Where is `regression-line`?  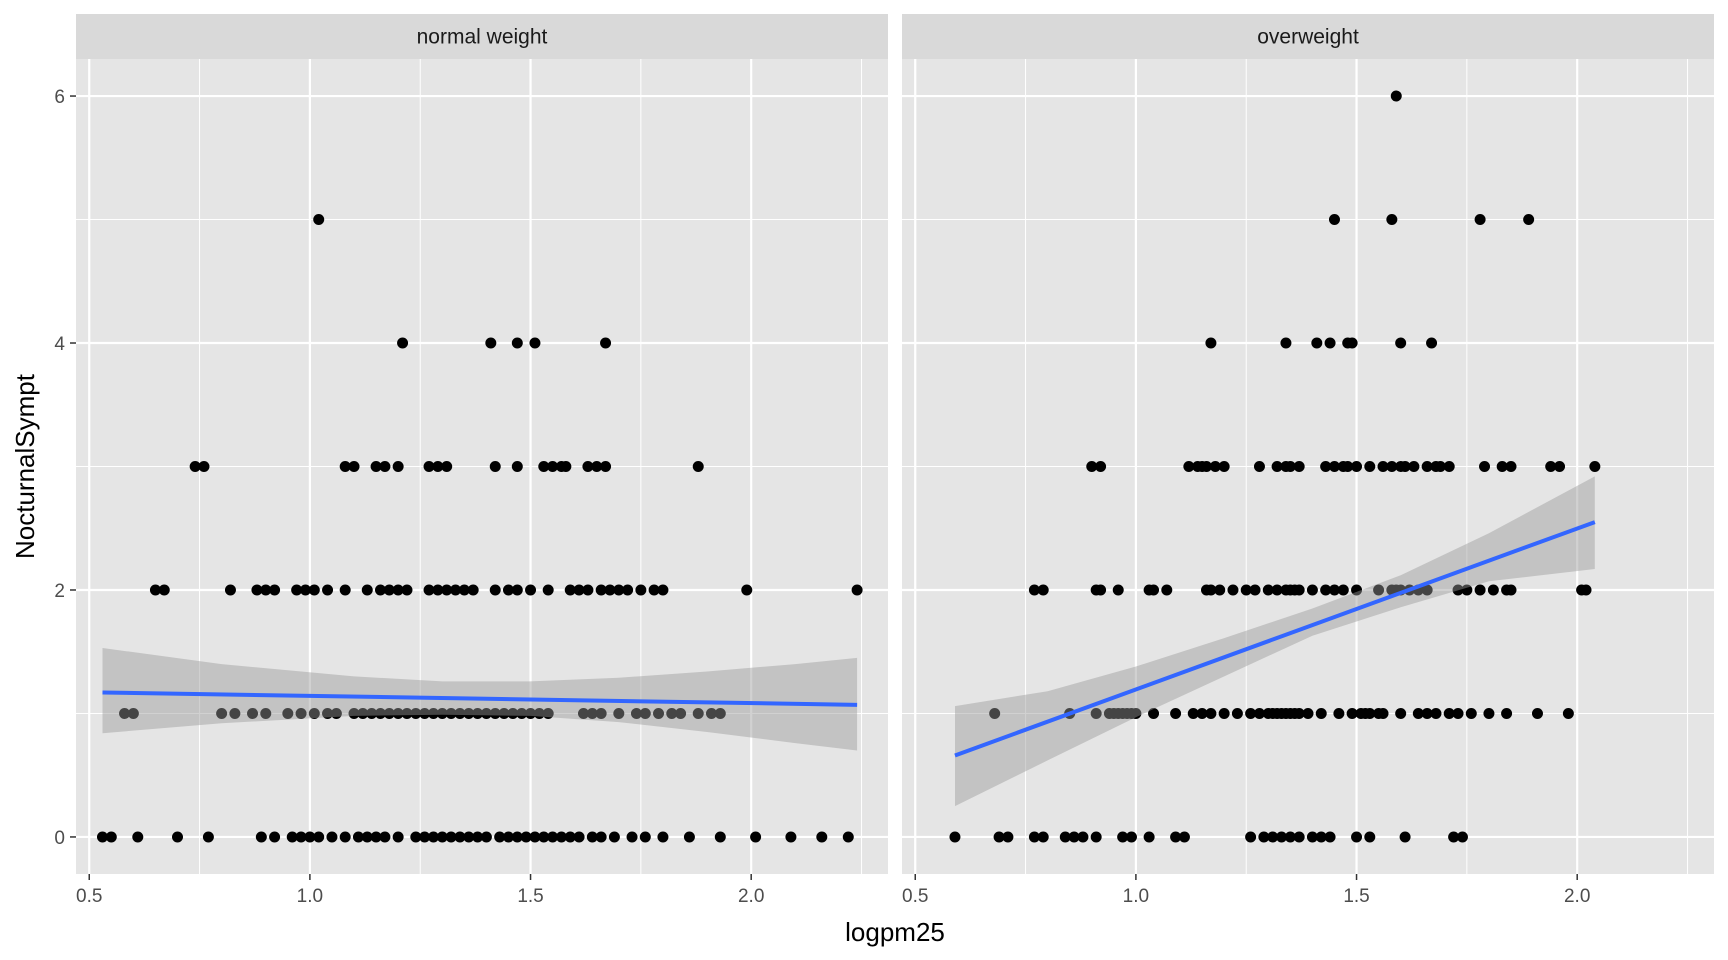
regression-line is located at coordinates (480, 698).